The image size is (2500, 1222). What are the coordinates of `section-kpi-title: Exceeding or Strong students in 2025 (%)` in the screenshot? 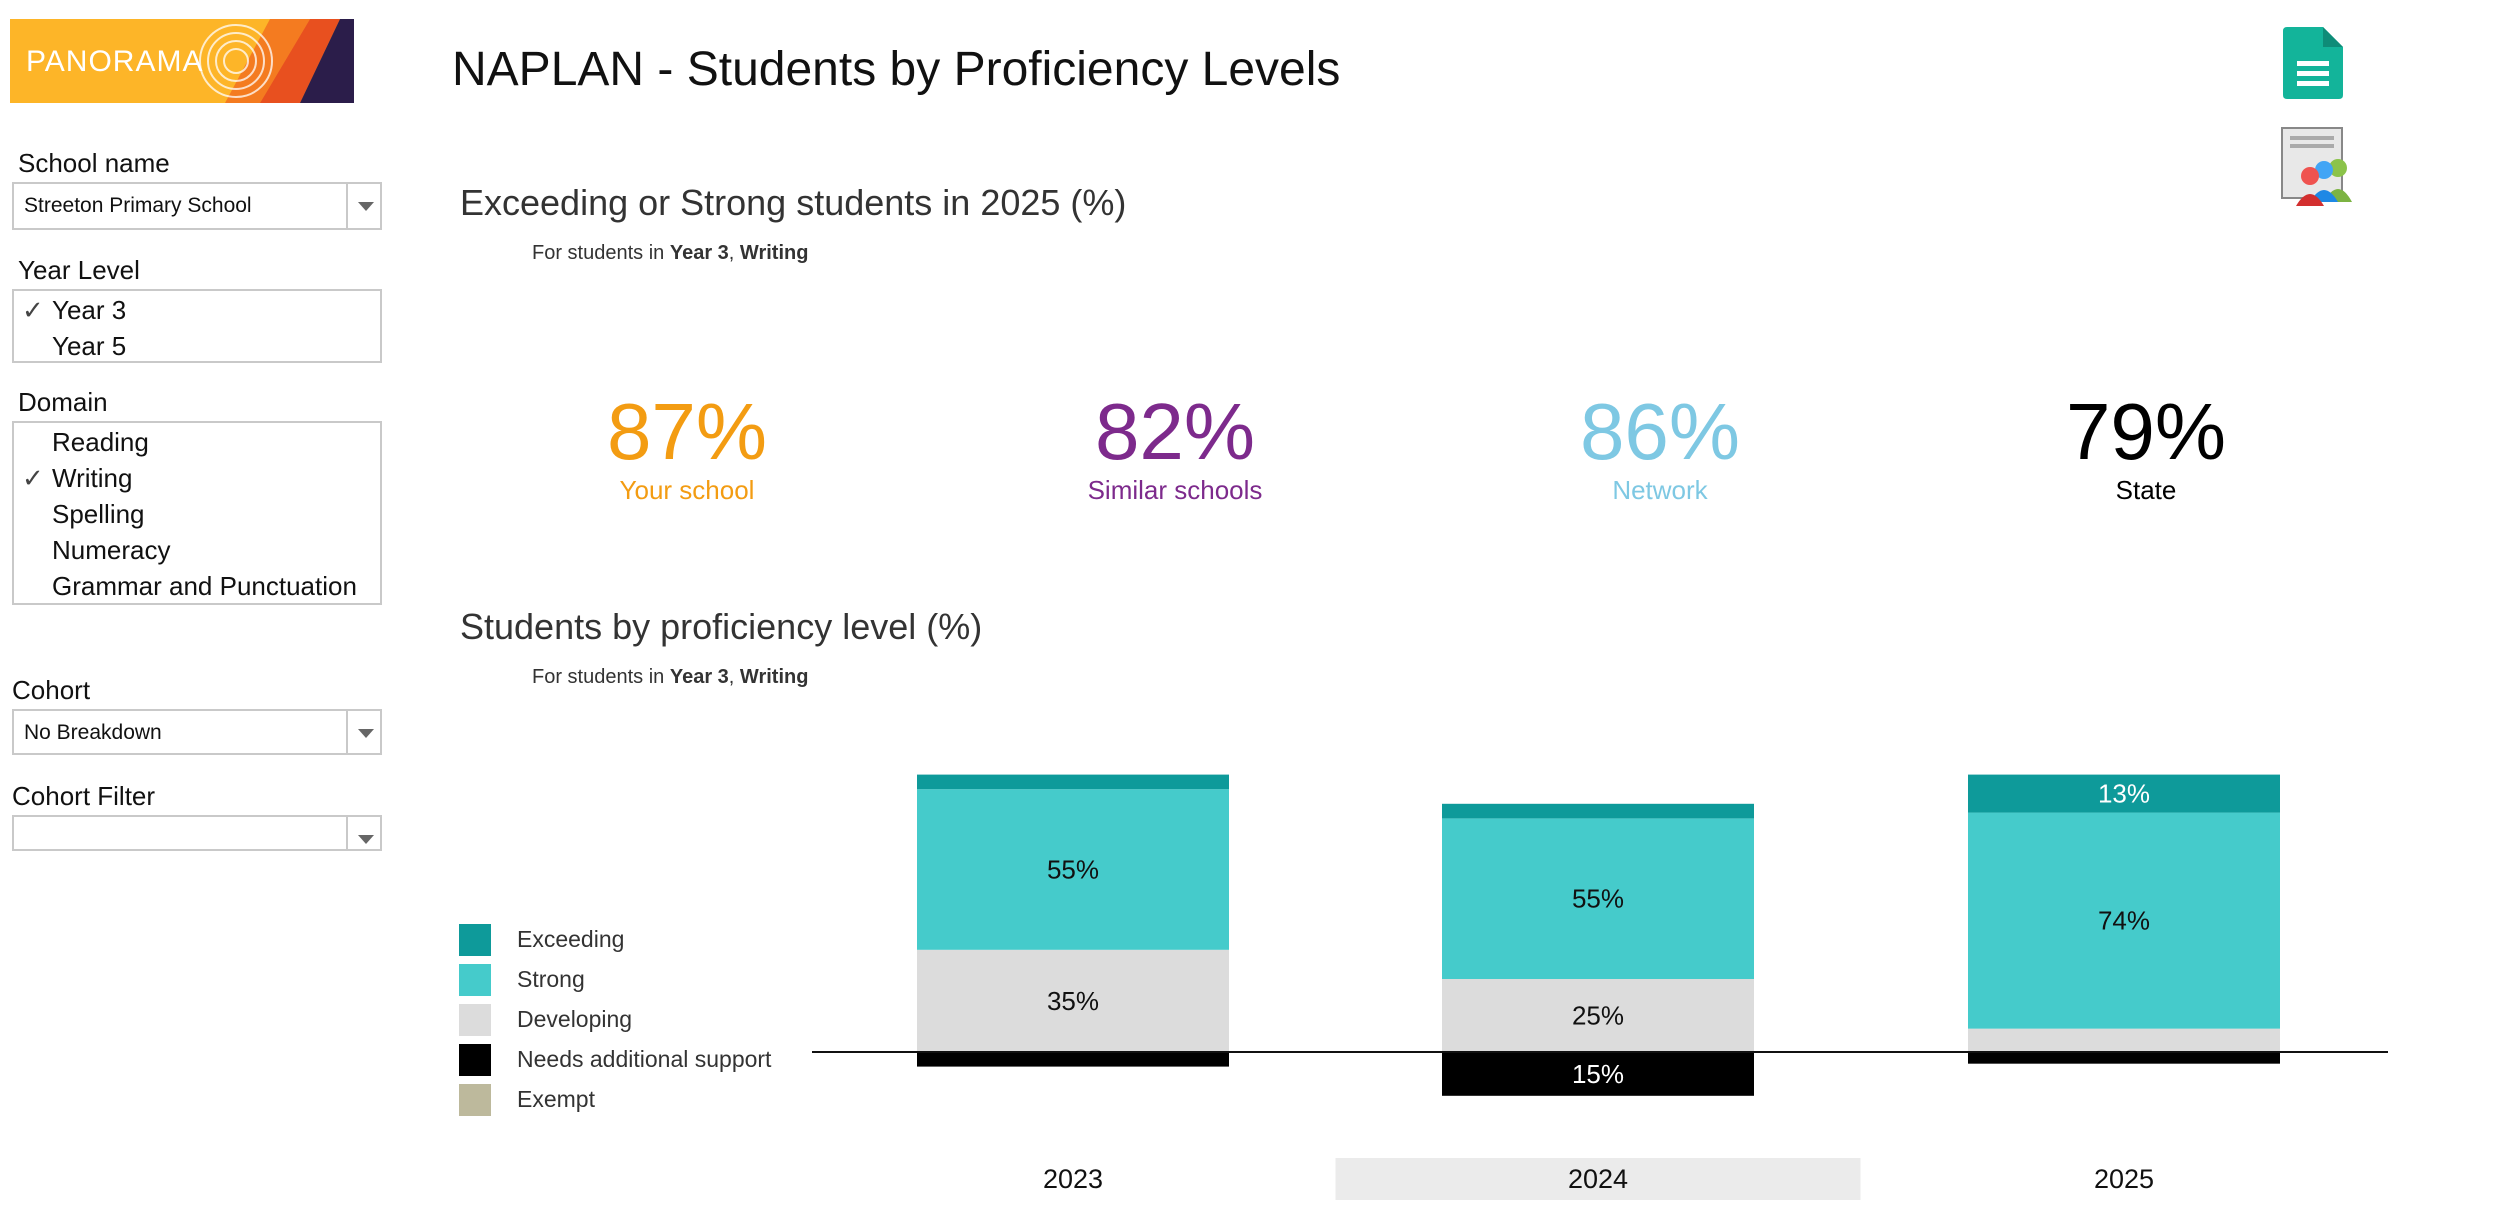 It's located at (793, 203).